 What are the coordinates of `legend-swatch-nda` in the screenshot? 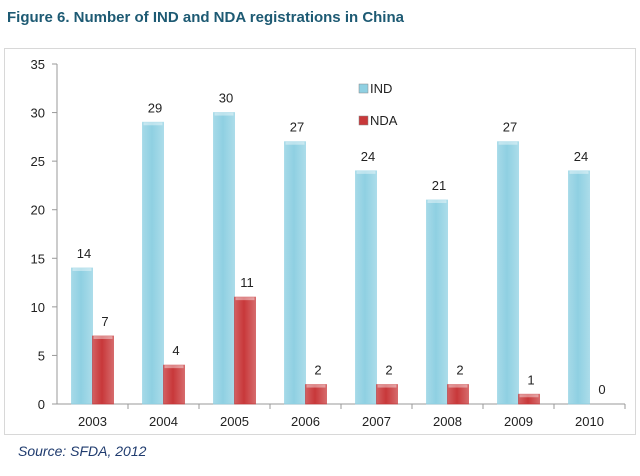 It's located at (363, 120).